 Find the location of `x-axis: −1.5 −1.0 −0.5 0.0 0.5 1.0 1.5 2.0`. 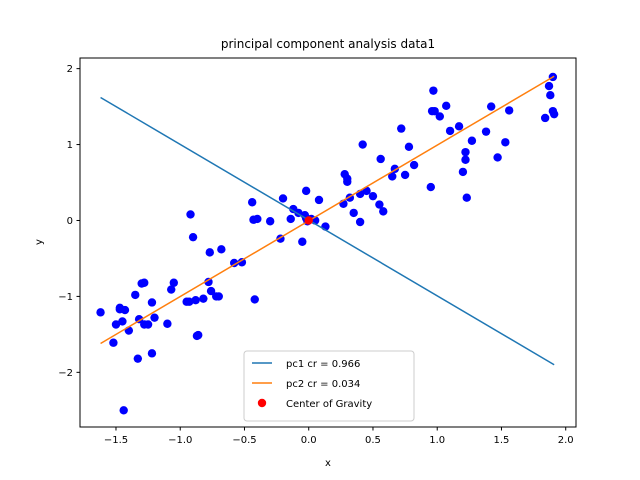

x-axis: −1.5 −1.0 −0.5 0.0 0.5 1.0 1.5 2.0 is located at coordinates (339, 436).